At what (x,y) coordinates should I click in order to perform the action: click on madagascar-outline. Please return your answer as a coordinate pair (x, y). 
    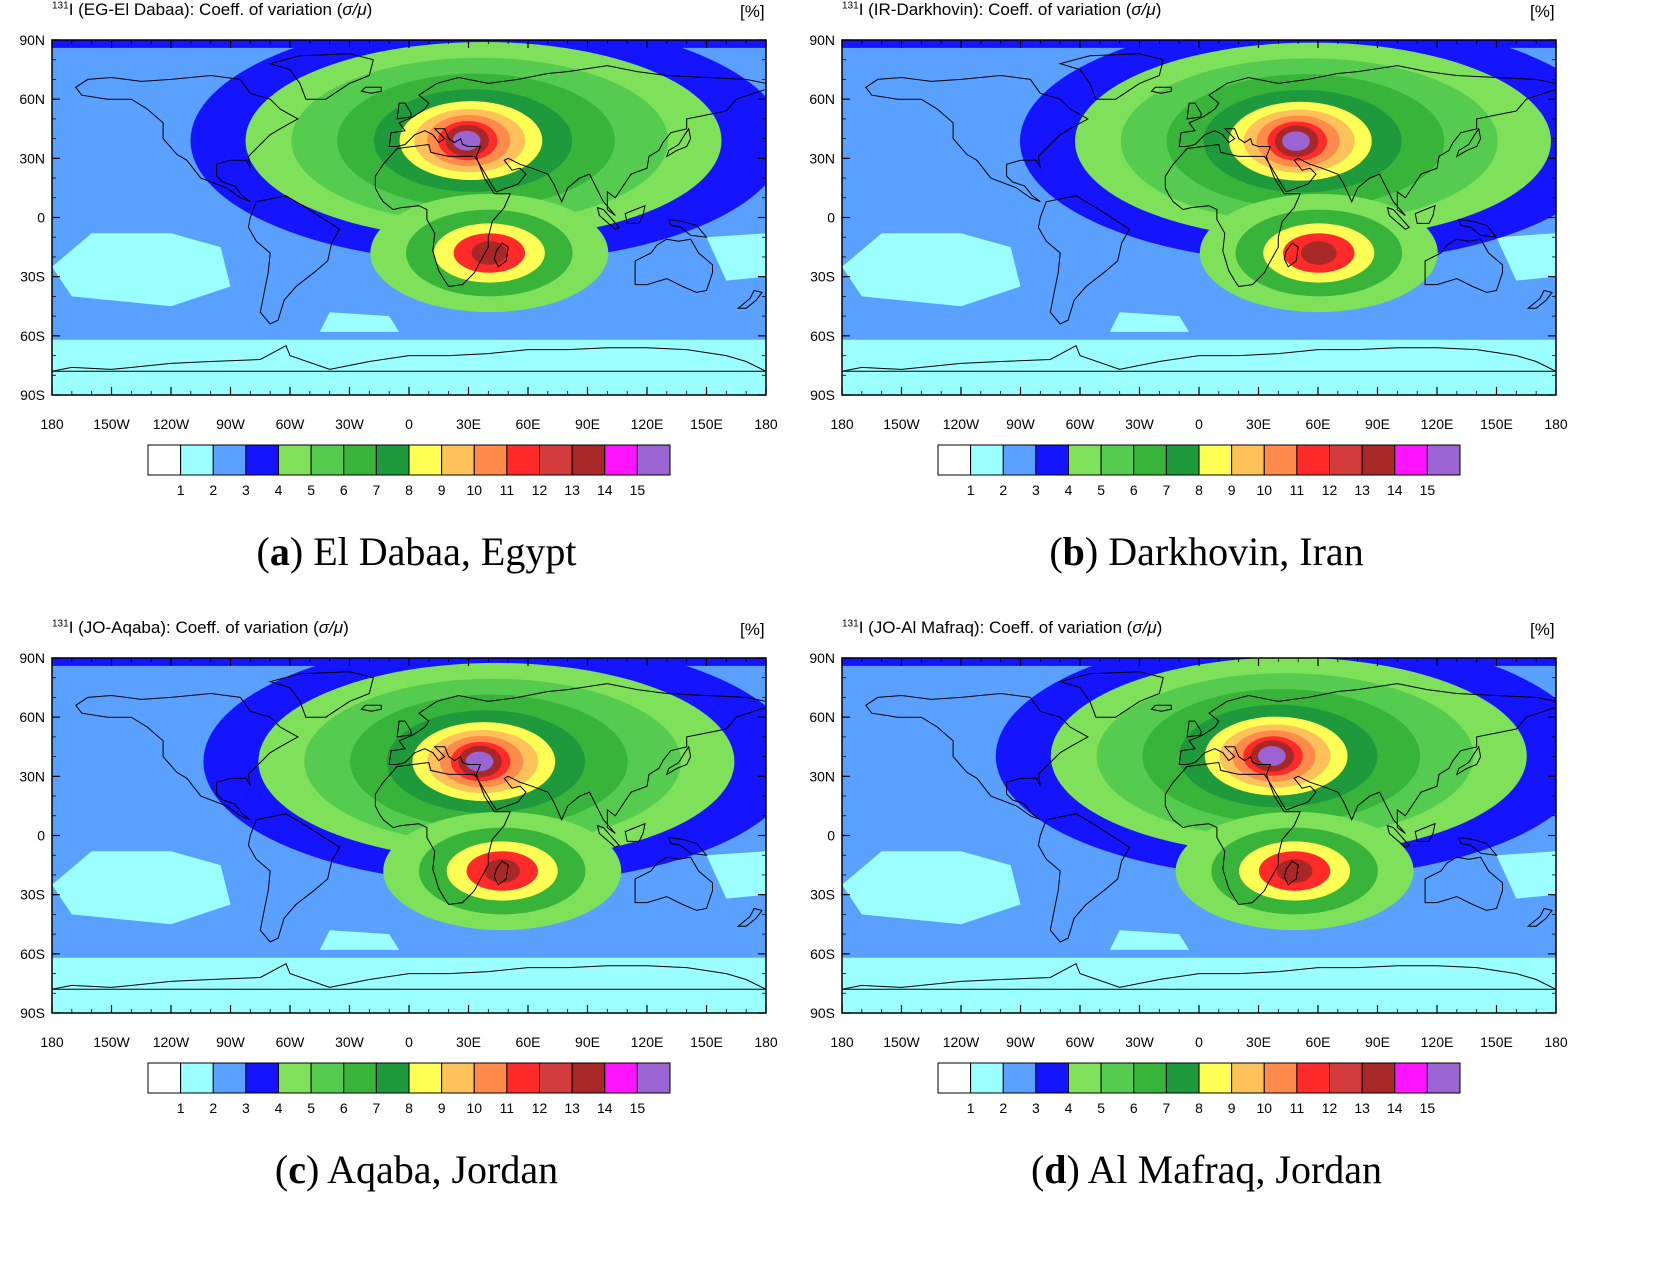
    Looking at the image, I should click on (501, 255).